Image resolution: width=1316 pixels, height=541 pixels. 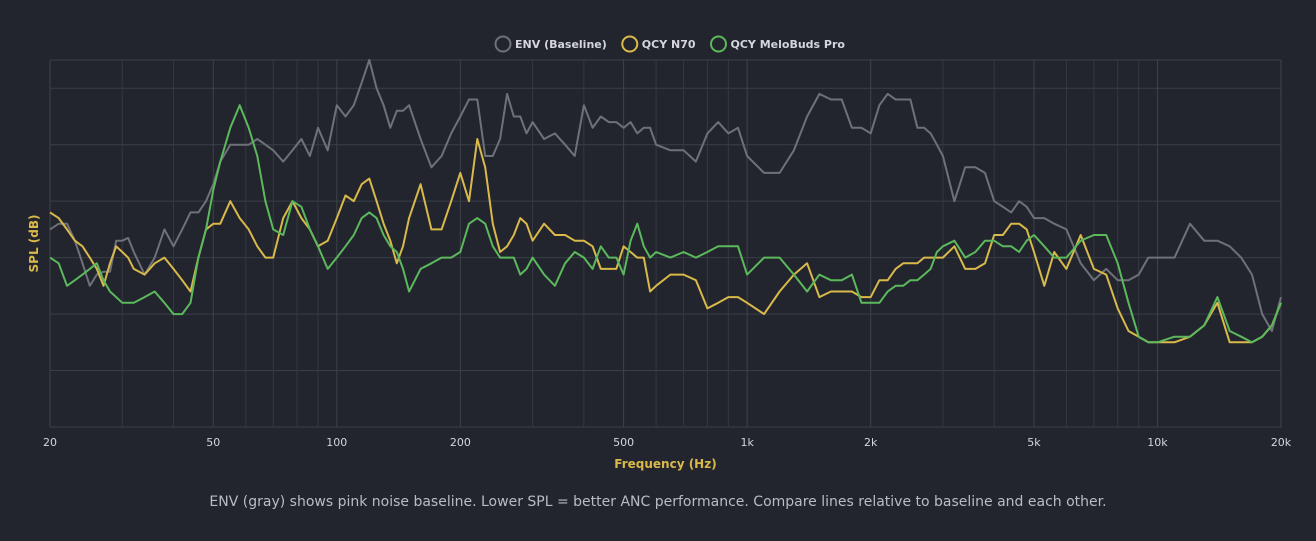 What do you see at coordinates (871, 442) in the screenshot?
I see `x-tick-label: 2k` at bounding box center [871, 442].